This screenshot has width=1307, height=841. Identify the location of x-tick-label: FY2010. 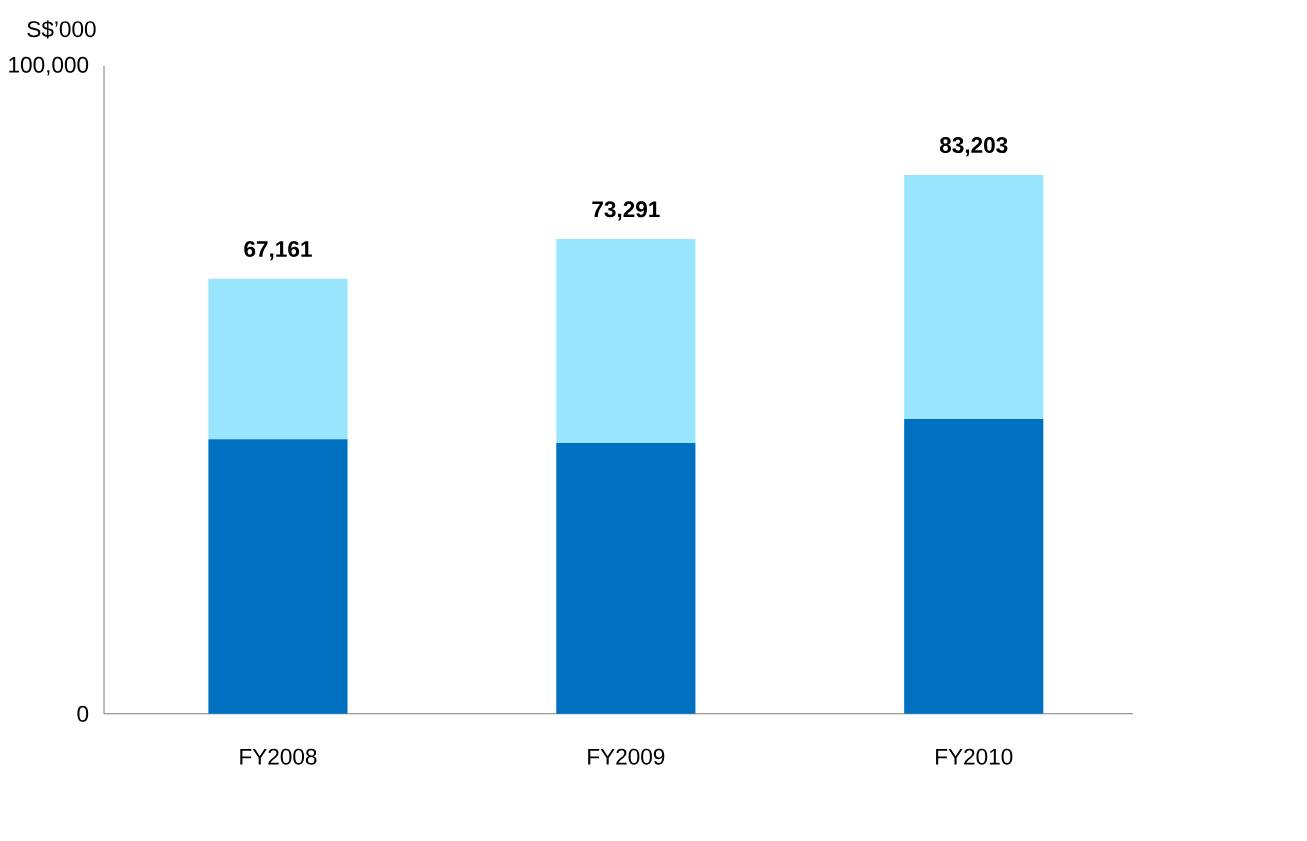
(974, 756).